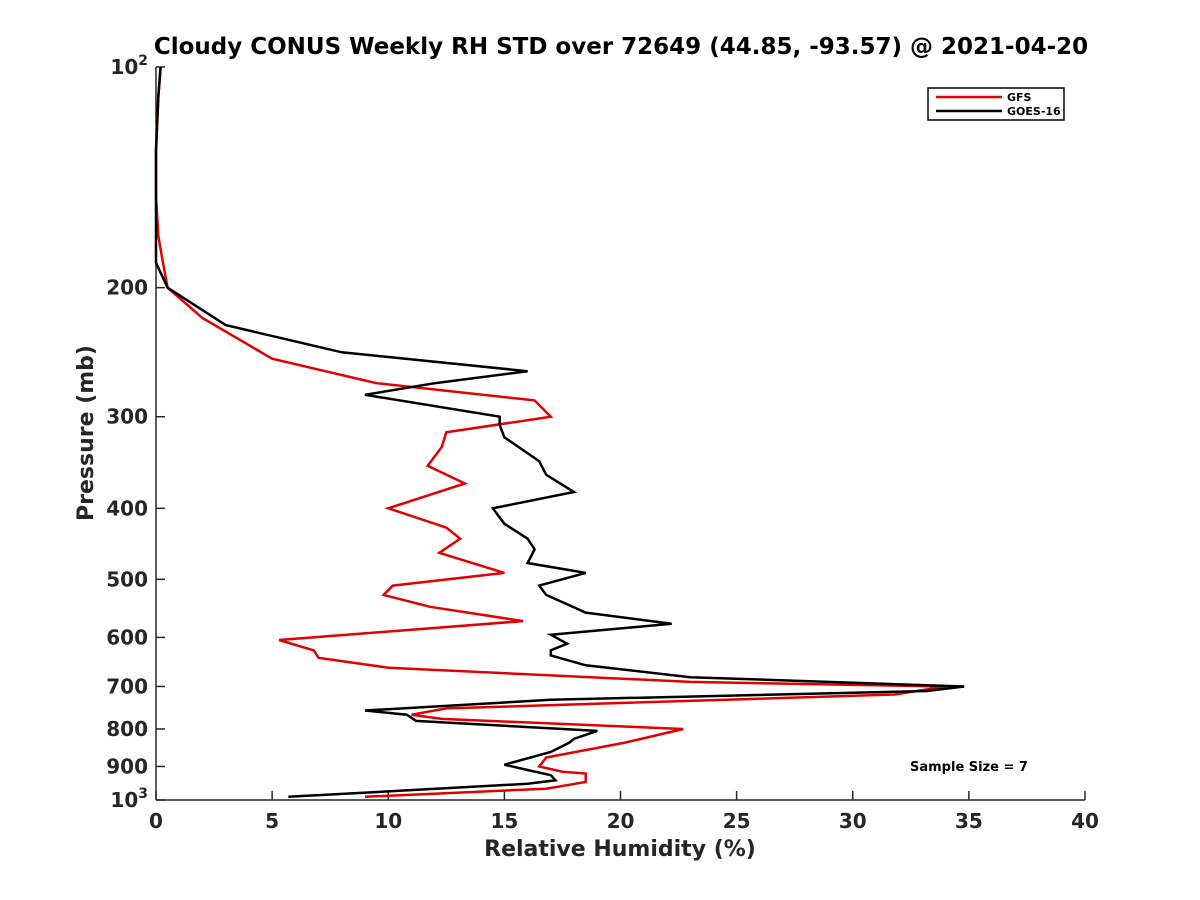 This screenshot has width=1200, height=900. Describe the element at coordinates (1019, 97) in the screenshot. I see `legend-label-gfs: GFS` at that location.